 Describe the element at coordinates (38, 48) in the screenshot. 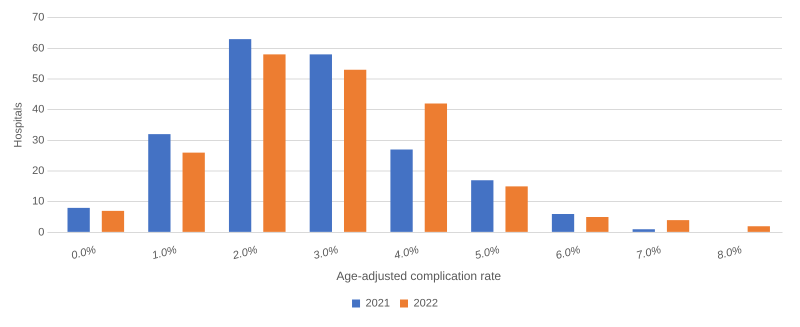

I see `y-tick-label: 60` at that location.